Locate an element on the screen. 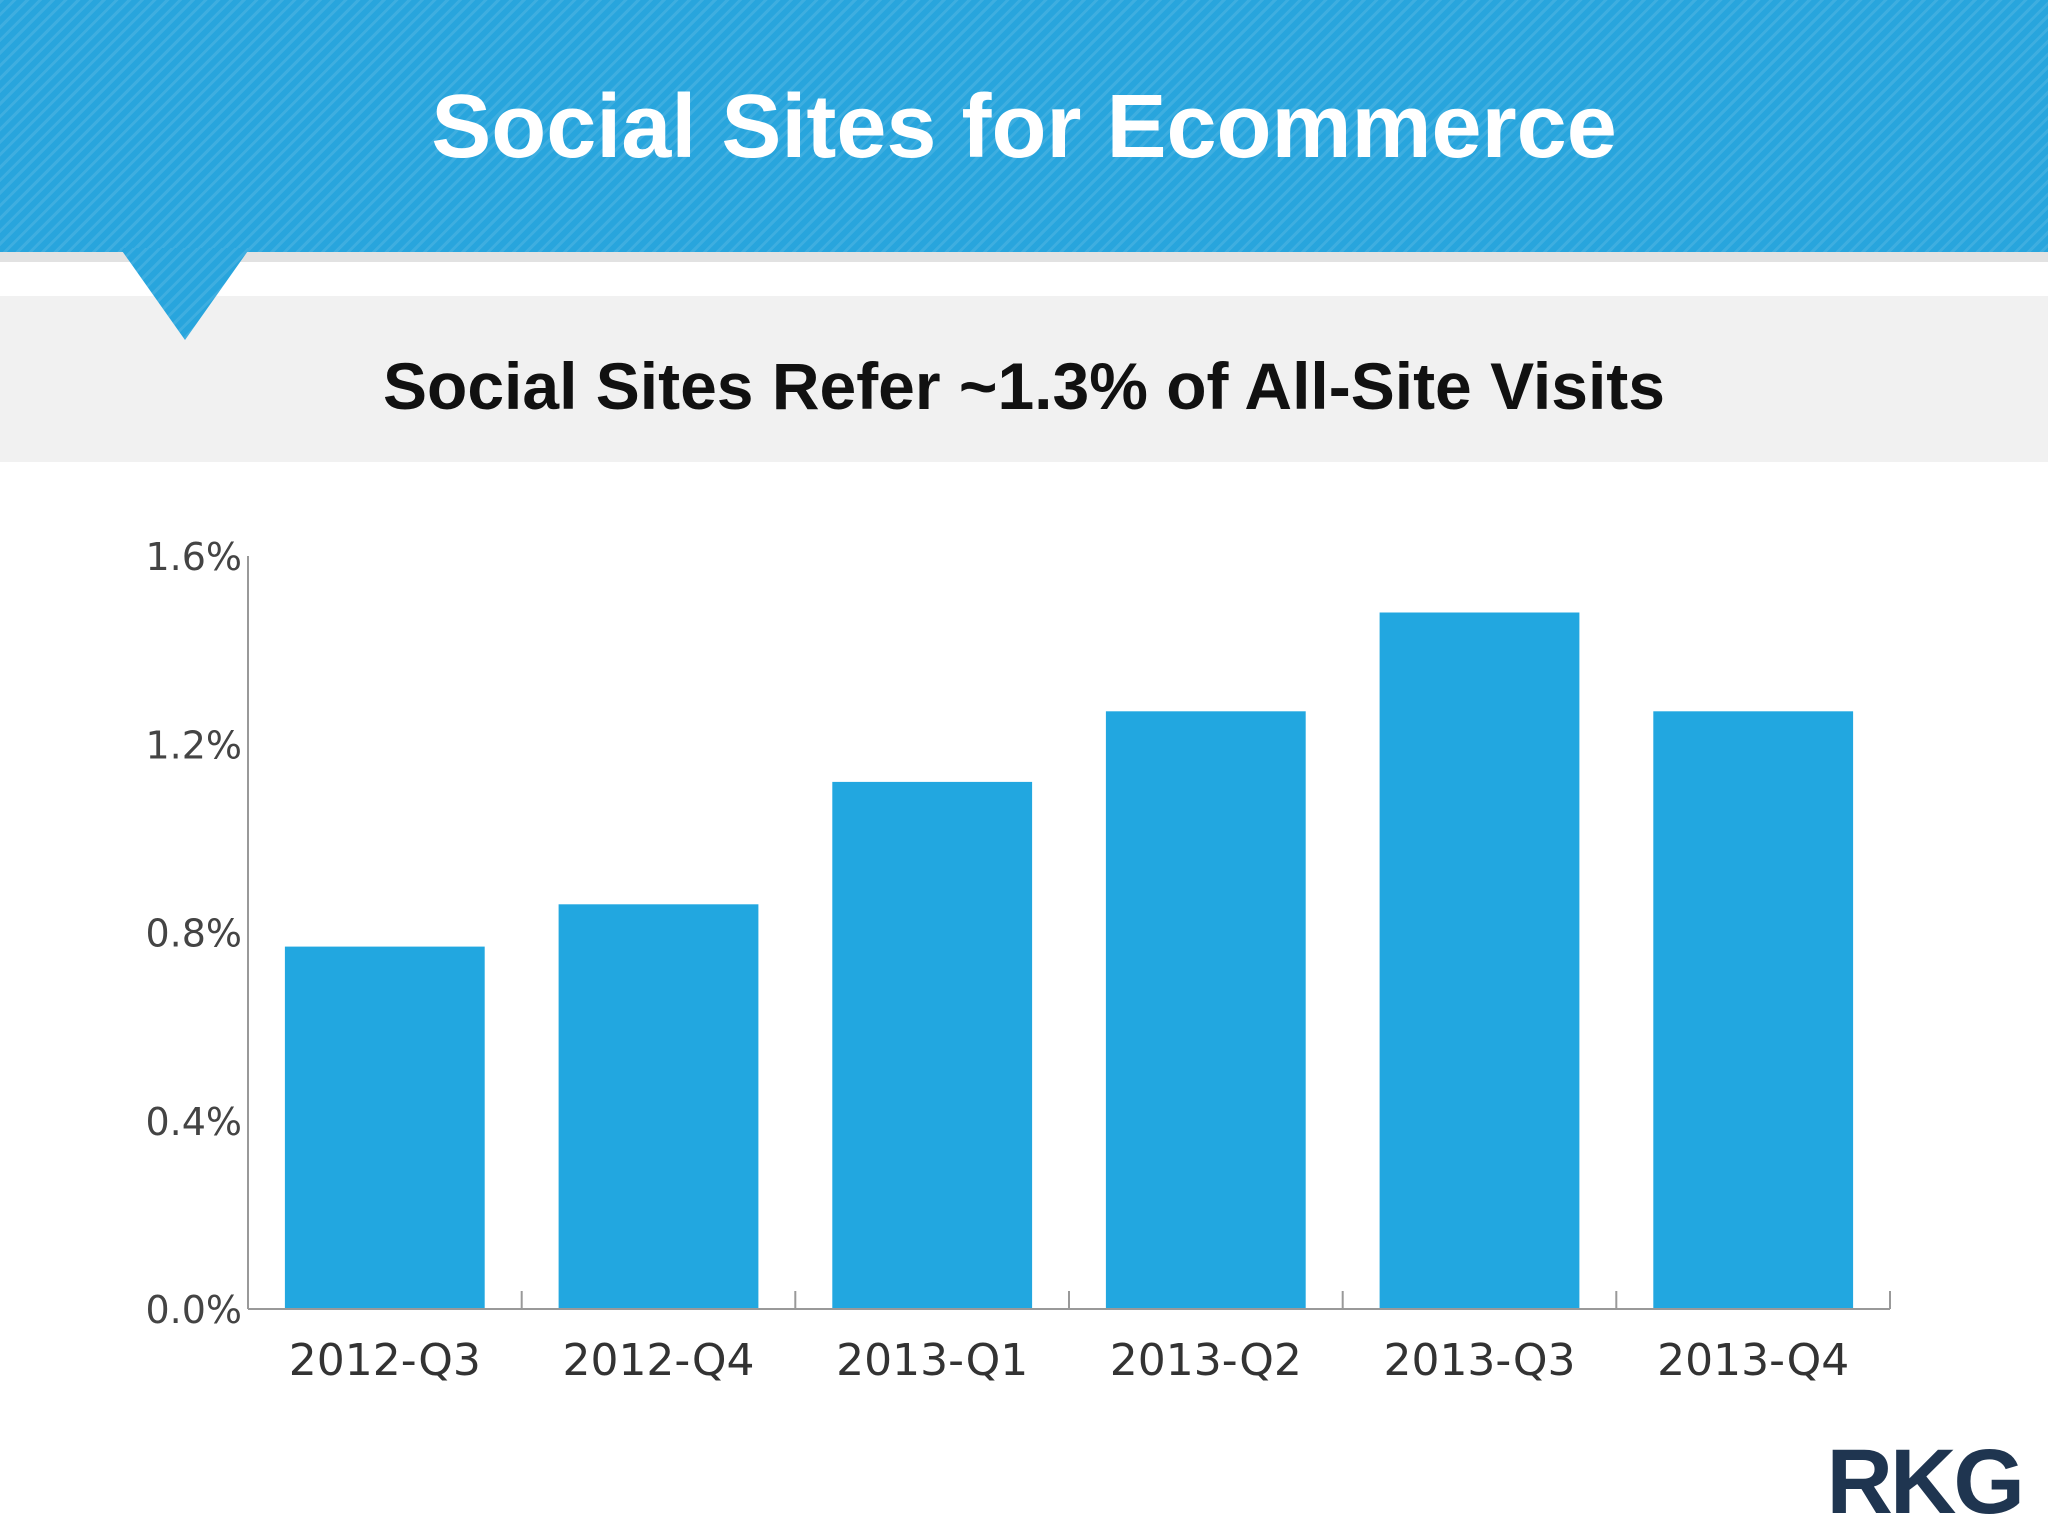 The image size is (2048, 1536). bar-2013-Q3 is located at coordinates (1479, 960).